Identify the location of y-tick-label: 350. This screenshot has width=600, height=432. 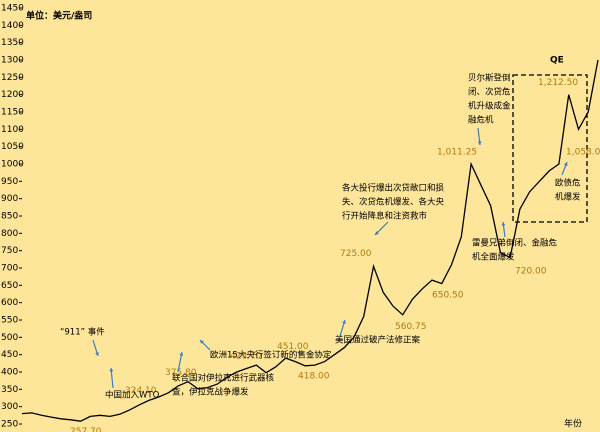
(9, 390).